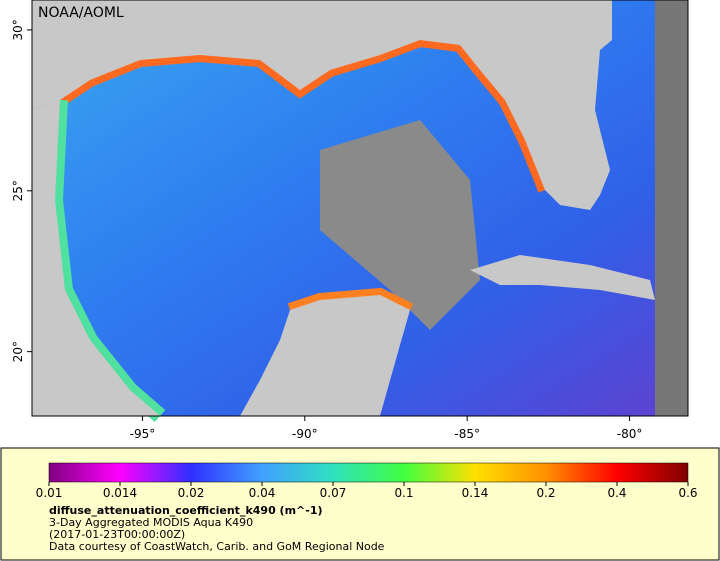  What do you see at coordinates (475, 493) in the screenshot?
I see `colorbar-tick-label: 0.14` at bounding box center [475, 493].